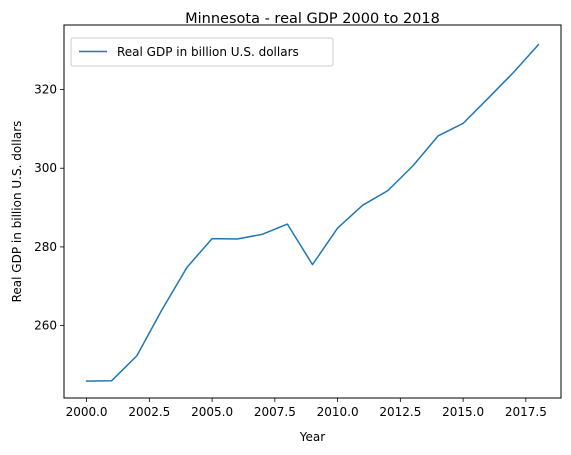 Image resolution: width=571 pixels, height=455 pixels. I want to click on x-tick-label: 2005.0, so click(212, 412).